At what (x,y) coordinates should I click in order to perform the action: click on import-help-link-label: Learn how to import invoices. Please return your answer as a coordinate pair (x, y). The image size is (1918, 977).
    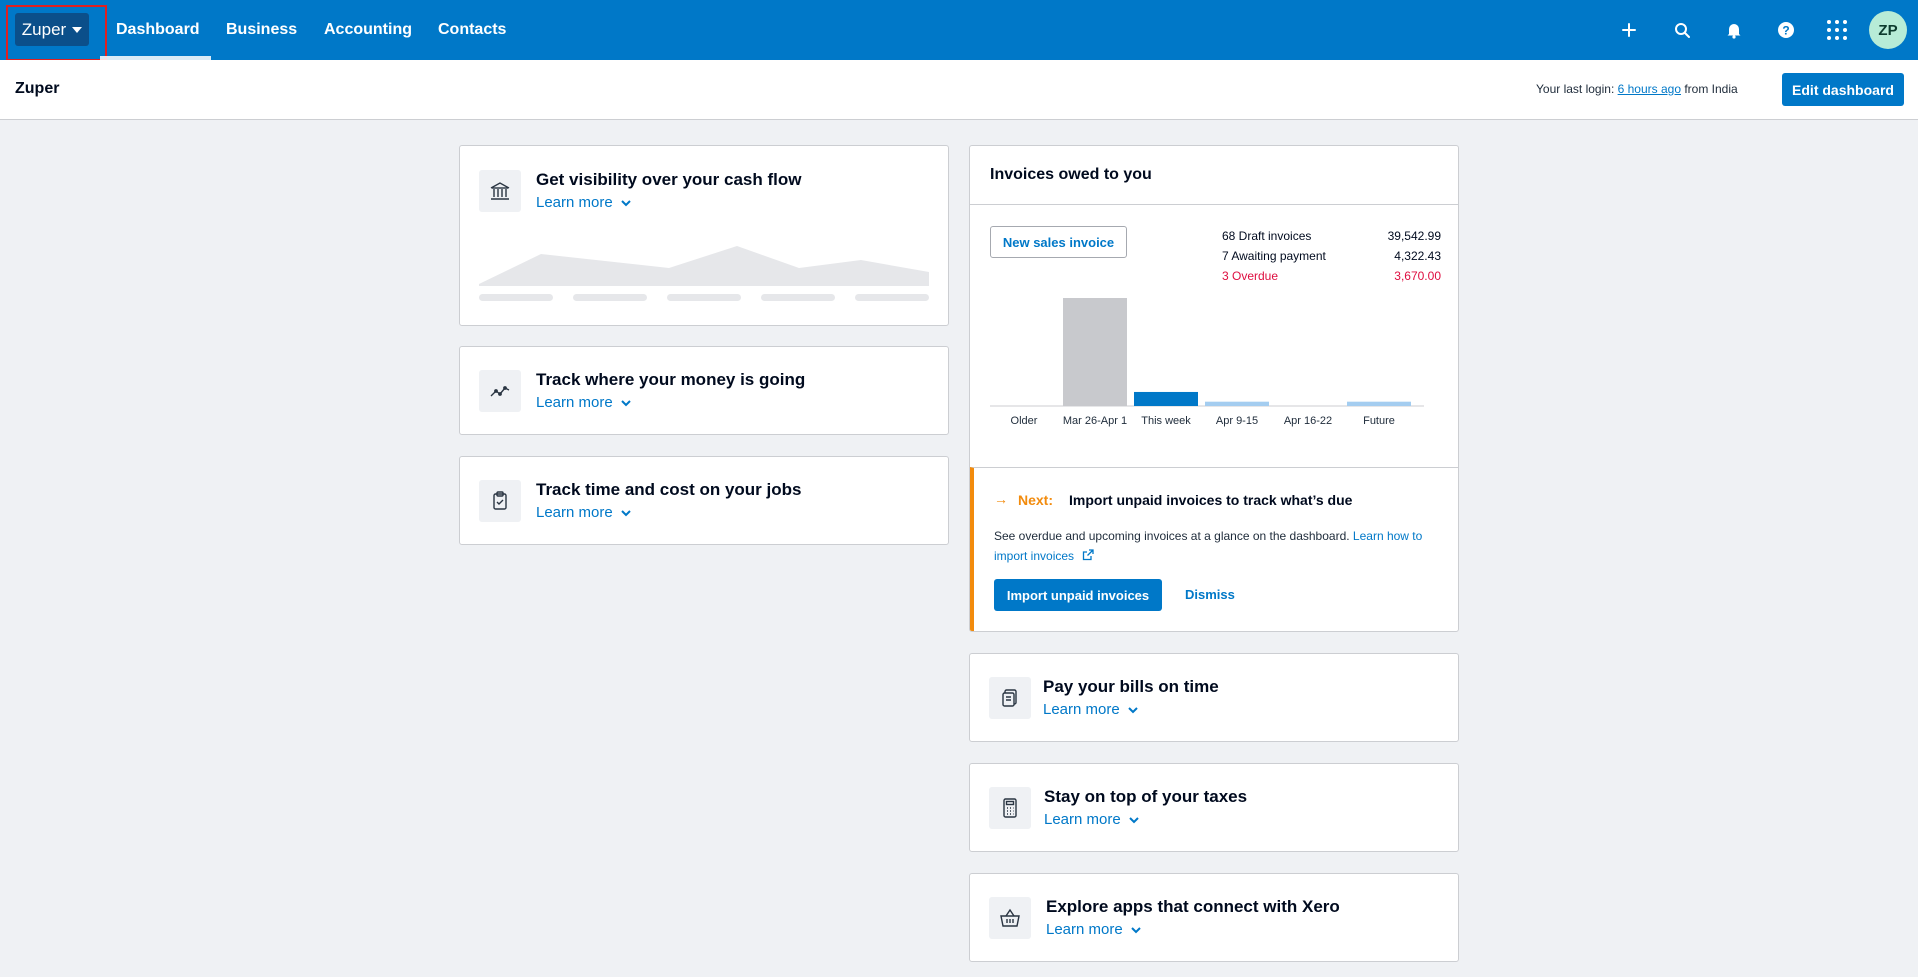
    Looking at the image, I should click on (1208, 546).